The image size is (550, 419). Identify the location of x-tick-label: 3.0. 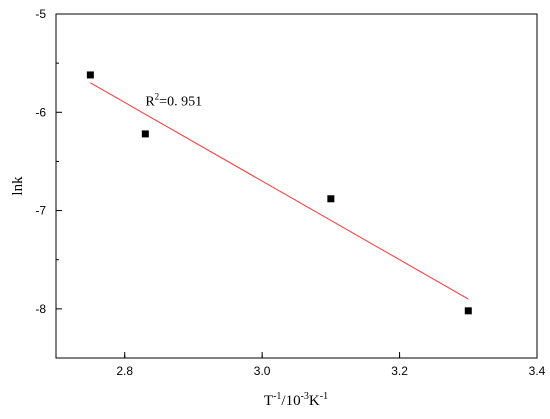
(262, 371).